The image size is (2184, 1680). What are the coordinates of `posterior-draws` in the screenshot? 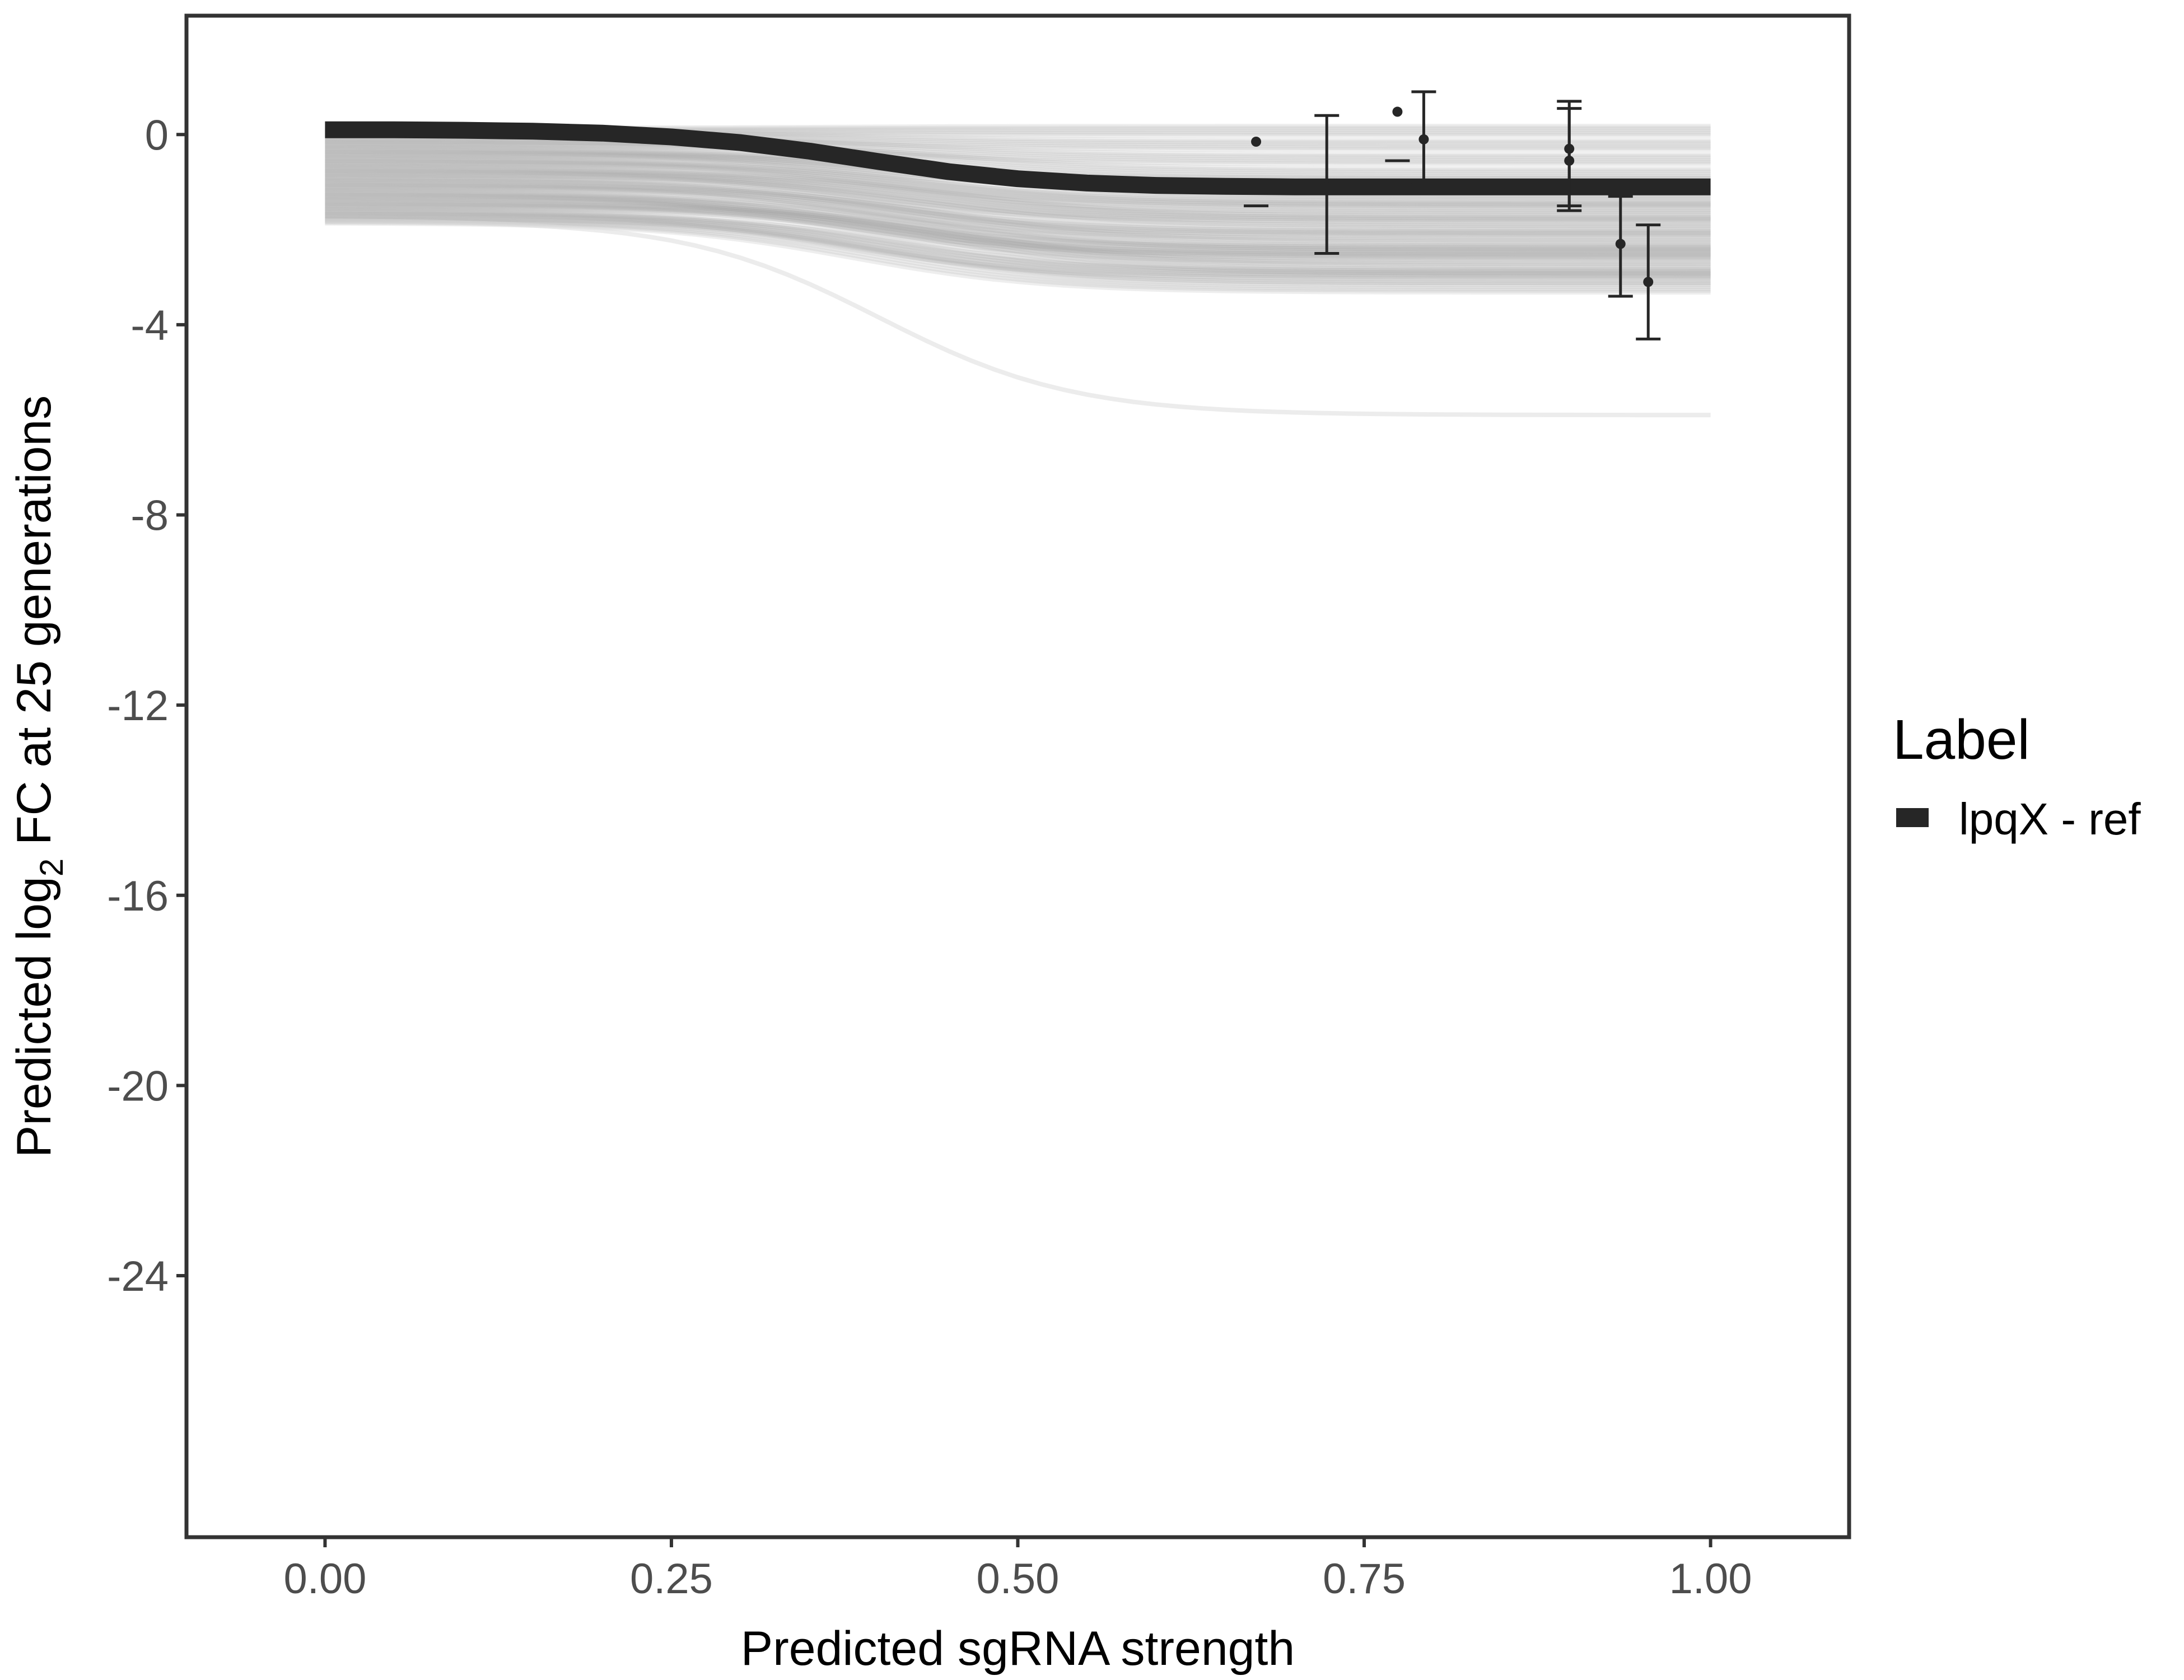 It's located at (1018, 271).